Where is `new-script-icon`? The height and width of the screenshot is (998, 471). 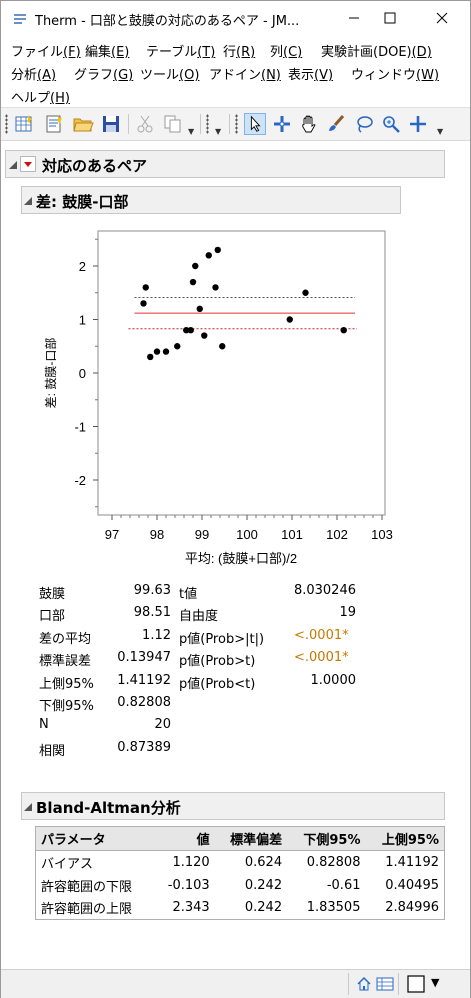
new-script-icon is located at coordinates (54, 124).